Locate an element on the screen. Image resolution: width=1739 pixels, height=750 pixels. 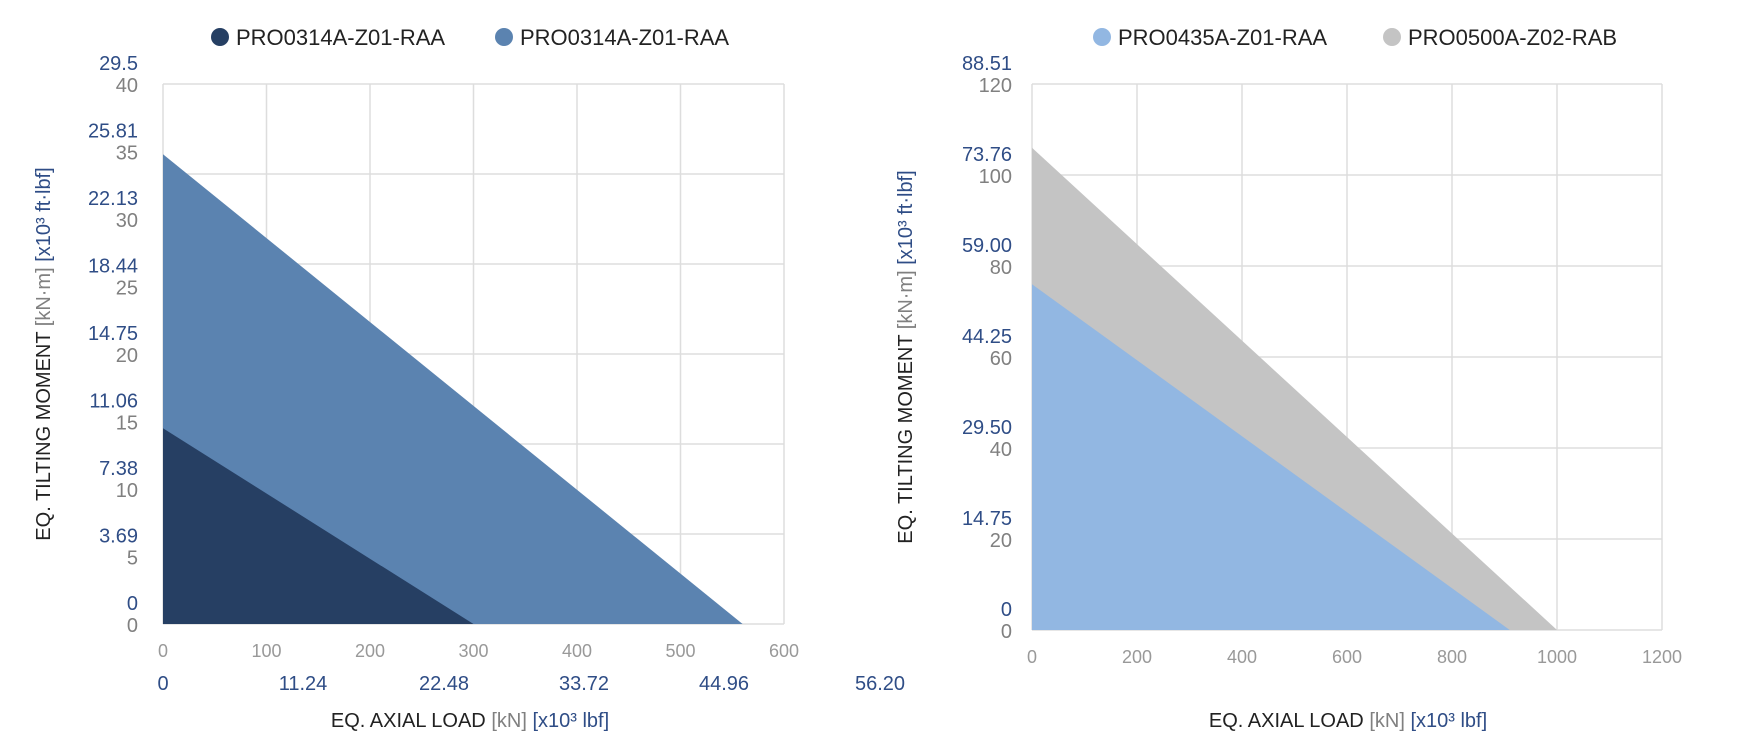
y-tick-label-secondary: 29.50 is located at coordinates (987, 428).